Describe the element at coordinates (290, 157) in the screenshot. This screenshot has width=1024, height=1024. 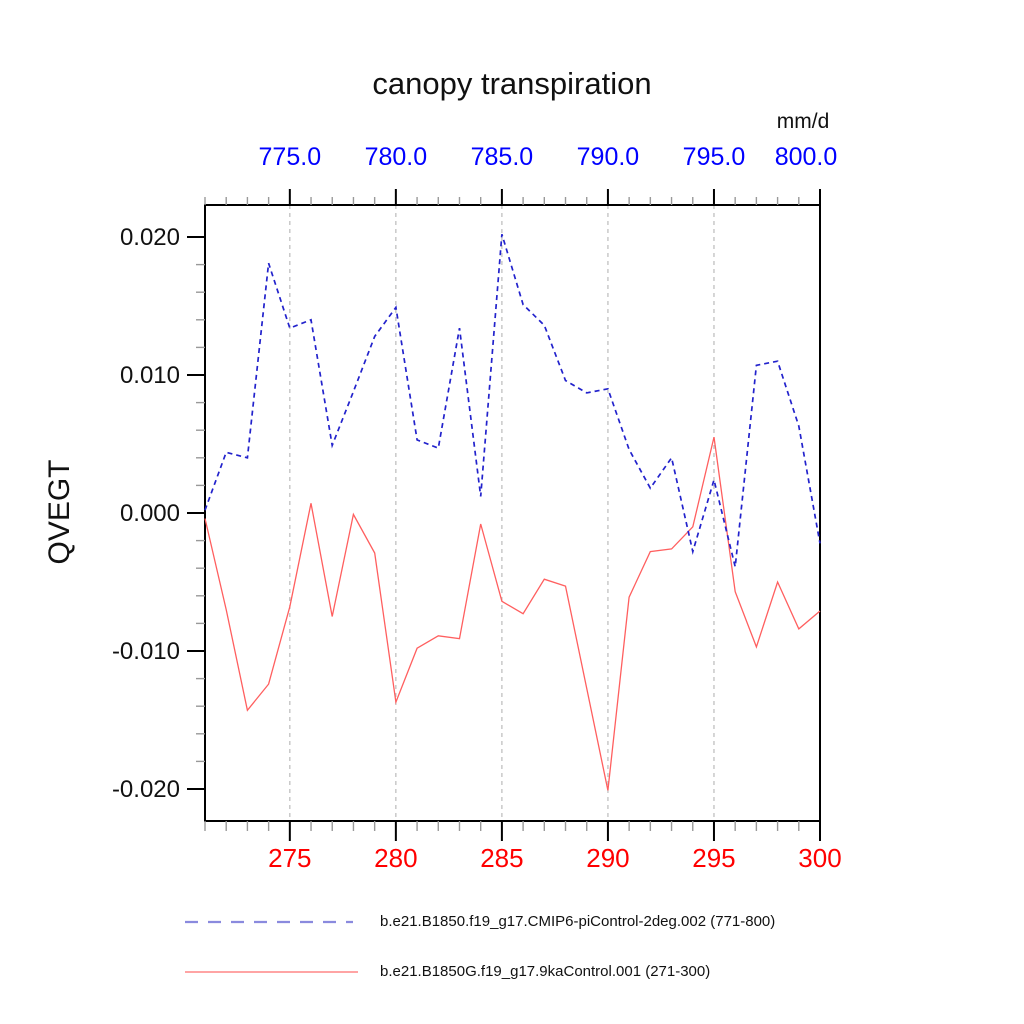
I see `top-tick-label: 775.0` at that location.